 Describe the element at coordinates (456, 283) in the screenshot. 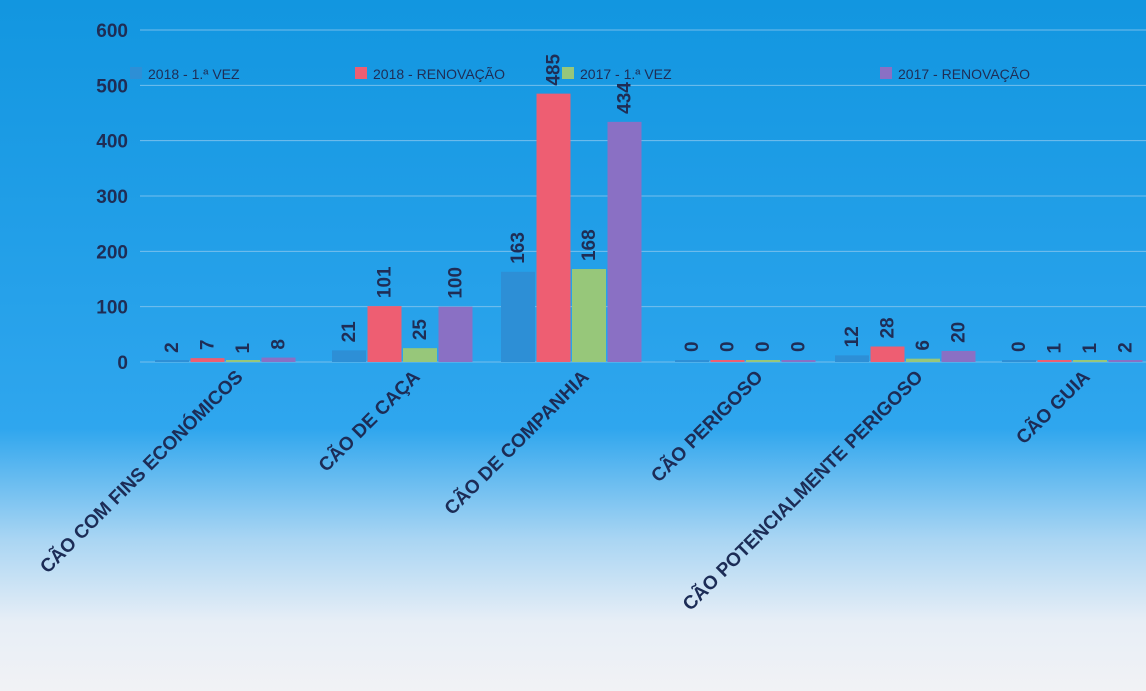

I see `data-label: 100` at that location.